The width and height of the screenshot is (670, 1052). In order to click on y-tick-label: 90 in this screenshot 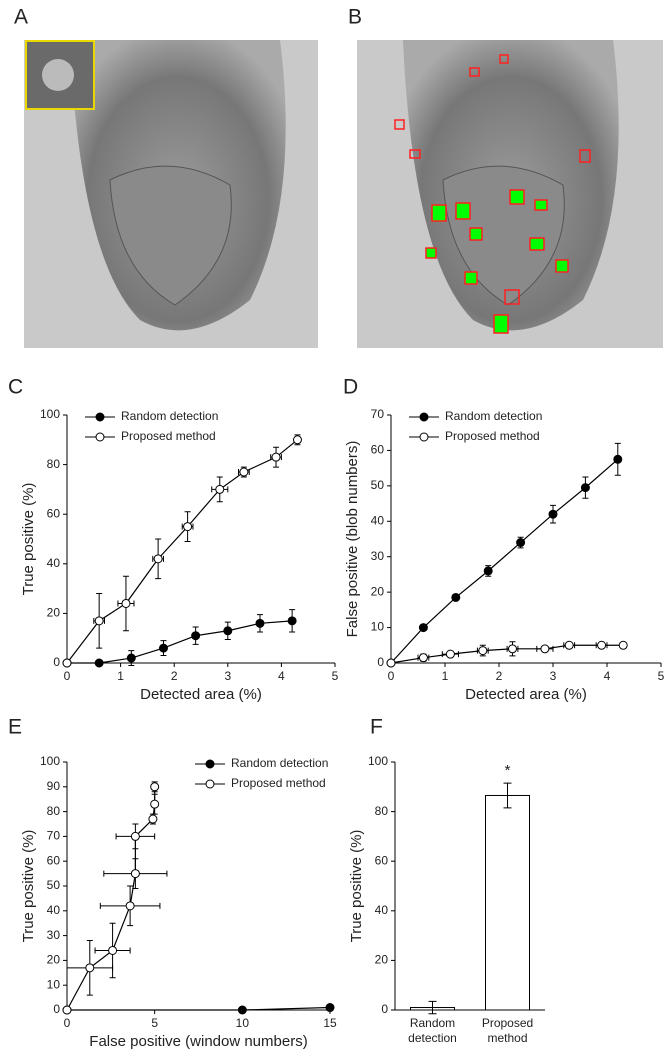, I will do `click(54, 786)`.